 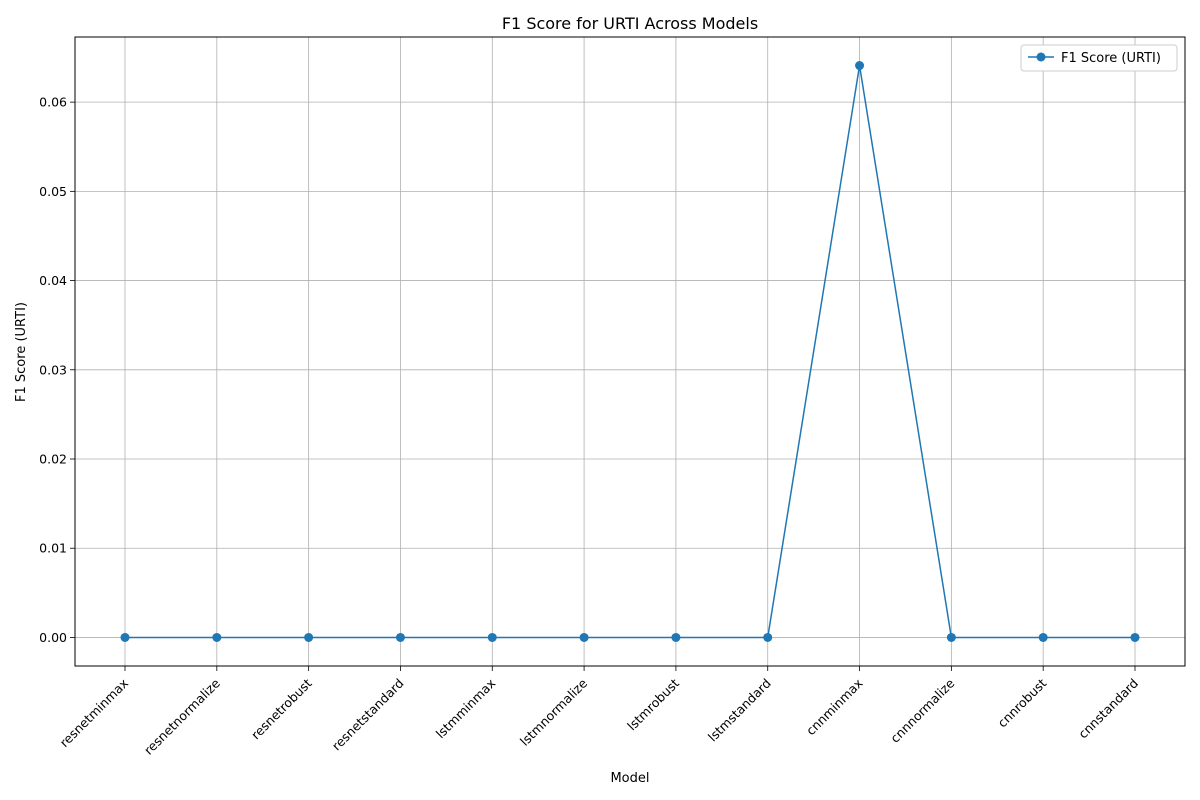 What do you see at coordinates (182, 716) in the screenshot?
I see `x-tick-label: resnetnormalize` at bounding box center [182, 716].